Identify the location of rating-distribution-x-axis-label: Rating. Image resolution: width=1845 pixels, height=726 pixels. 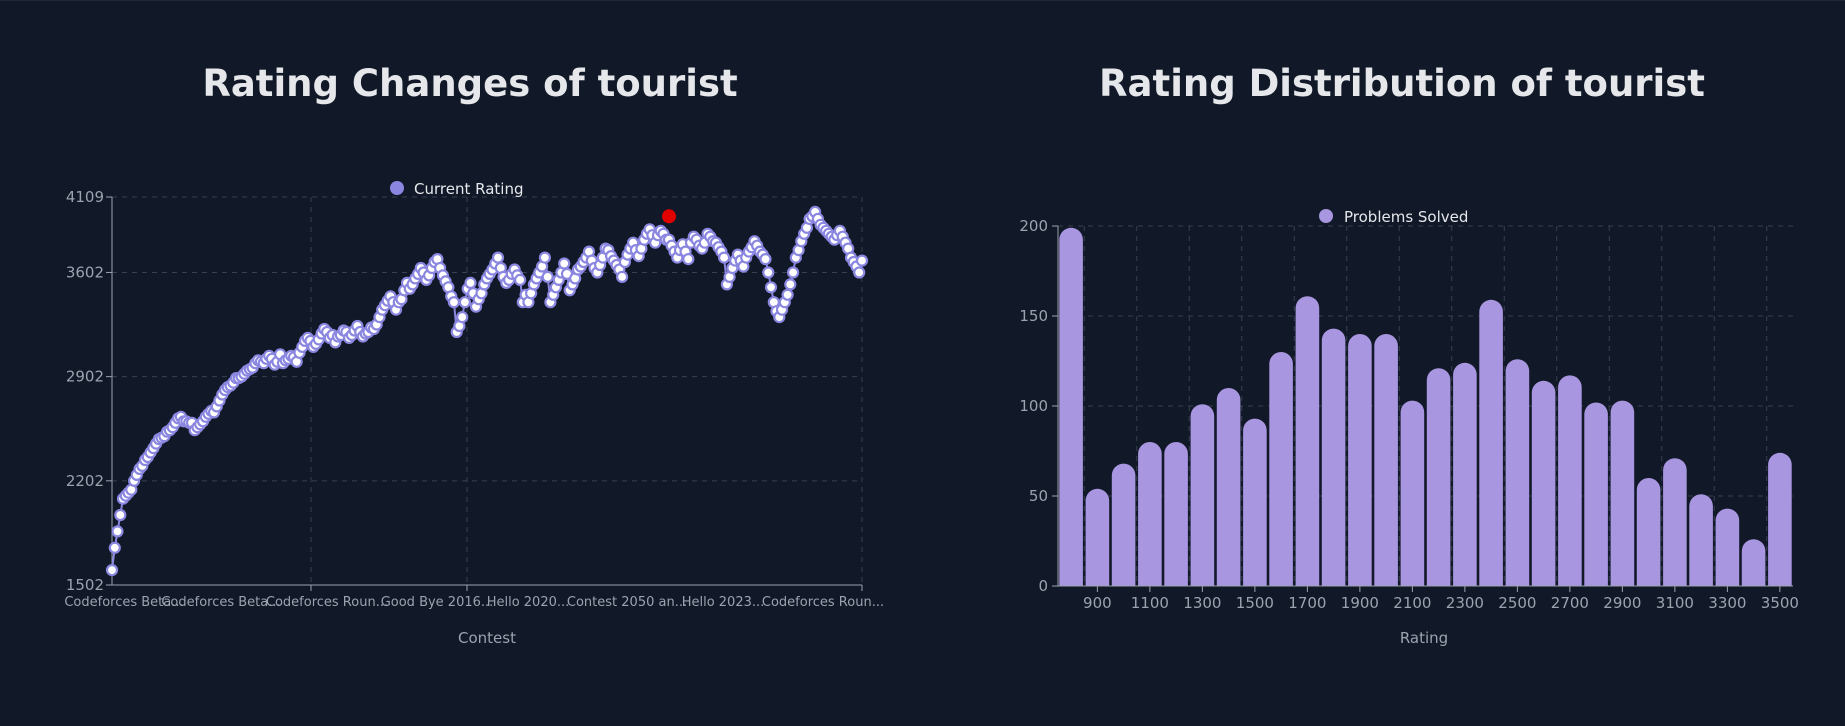
(1424, 638).